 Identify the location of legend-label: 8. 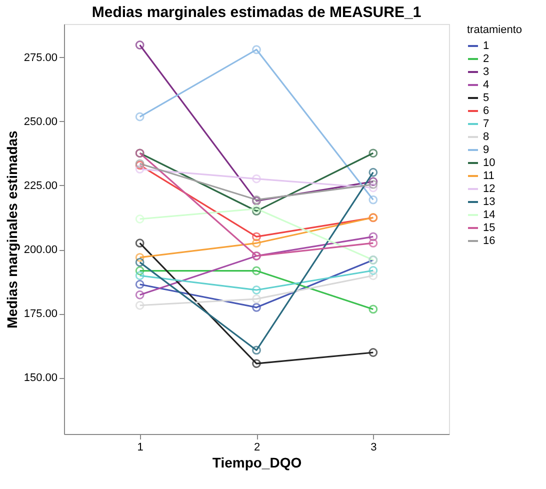
(486, 137).